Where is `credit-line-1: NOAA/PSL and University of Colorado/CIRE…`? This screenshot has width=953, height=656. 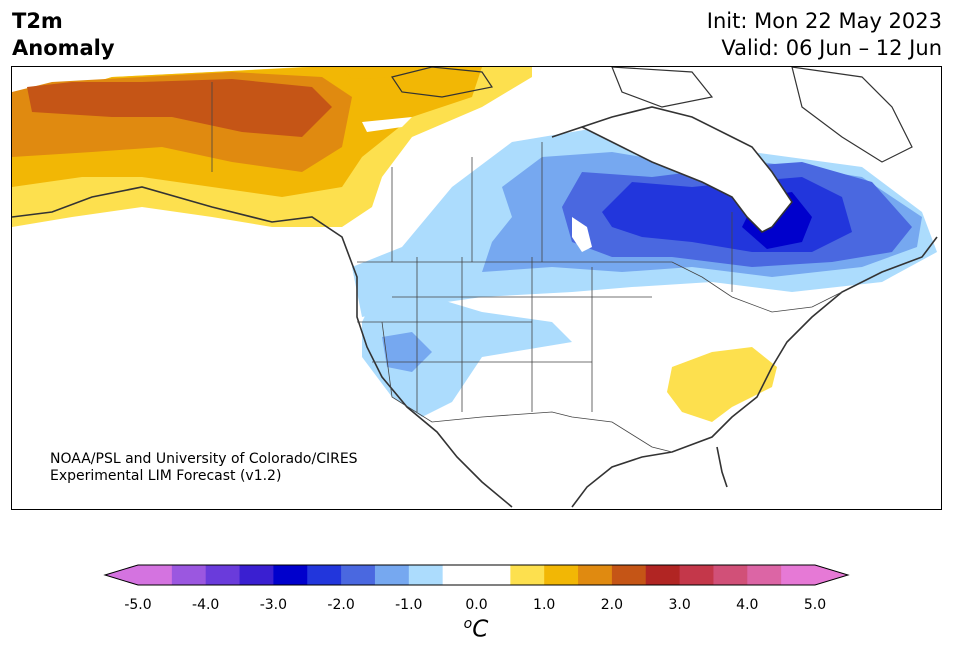 credit-line-1: NOAA/PSL and University of Colorado/CIRE… is located at coordinates (204, 459).